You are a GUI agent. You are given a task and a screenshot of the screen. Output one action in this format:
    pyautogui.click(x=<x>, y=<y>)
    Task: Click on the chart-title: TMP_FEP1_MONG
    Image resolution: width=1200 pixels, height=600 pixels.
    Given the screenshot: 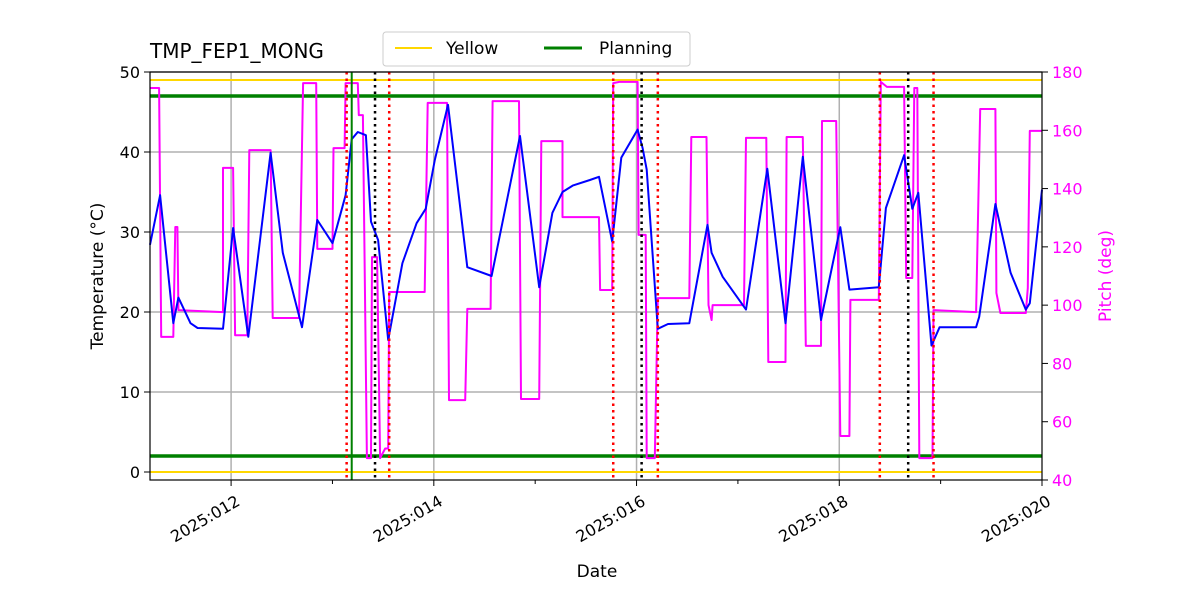 What is the action you would take?
    pyautogui.click(x=236, y=51)
    